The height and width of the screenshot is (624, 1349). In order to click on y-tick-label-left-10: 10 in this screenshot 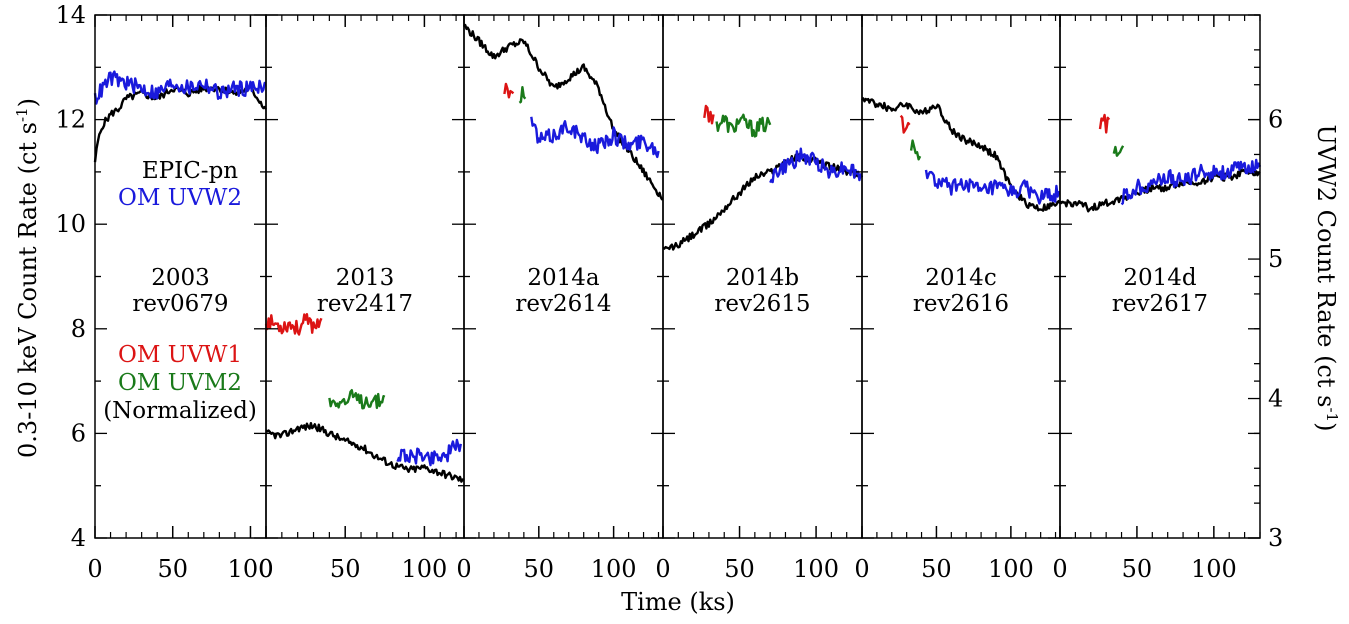, I will do `click(70, 224)`.